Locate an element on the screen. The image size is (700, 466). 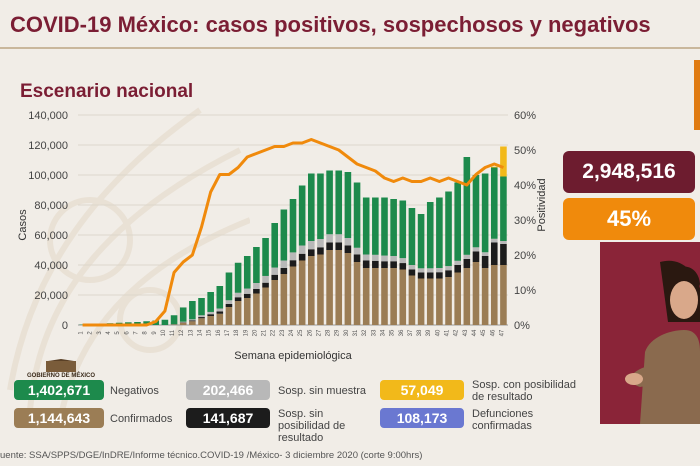
legend-negativos-label: Negativos is located at coordinates (134, 391).